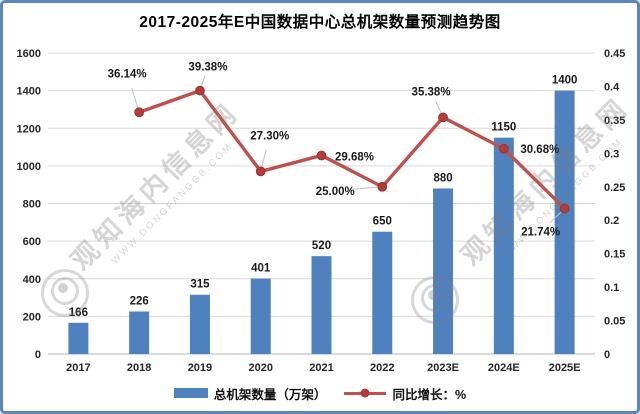 The height and width of the screenshot is (414, 640). What do you see at coordinates (612, 87) in the screenshot?
I see `right-axis-tick: 0.4` at bounding box center [612, 87].